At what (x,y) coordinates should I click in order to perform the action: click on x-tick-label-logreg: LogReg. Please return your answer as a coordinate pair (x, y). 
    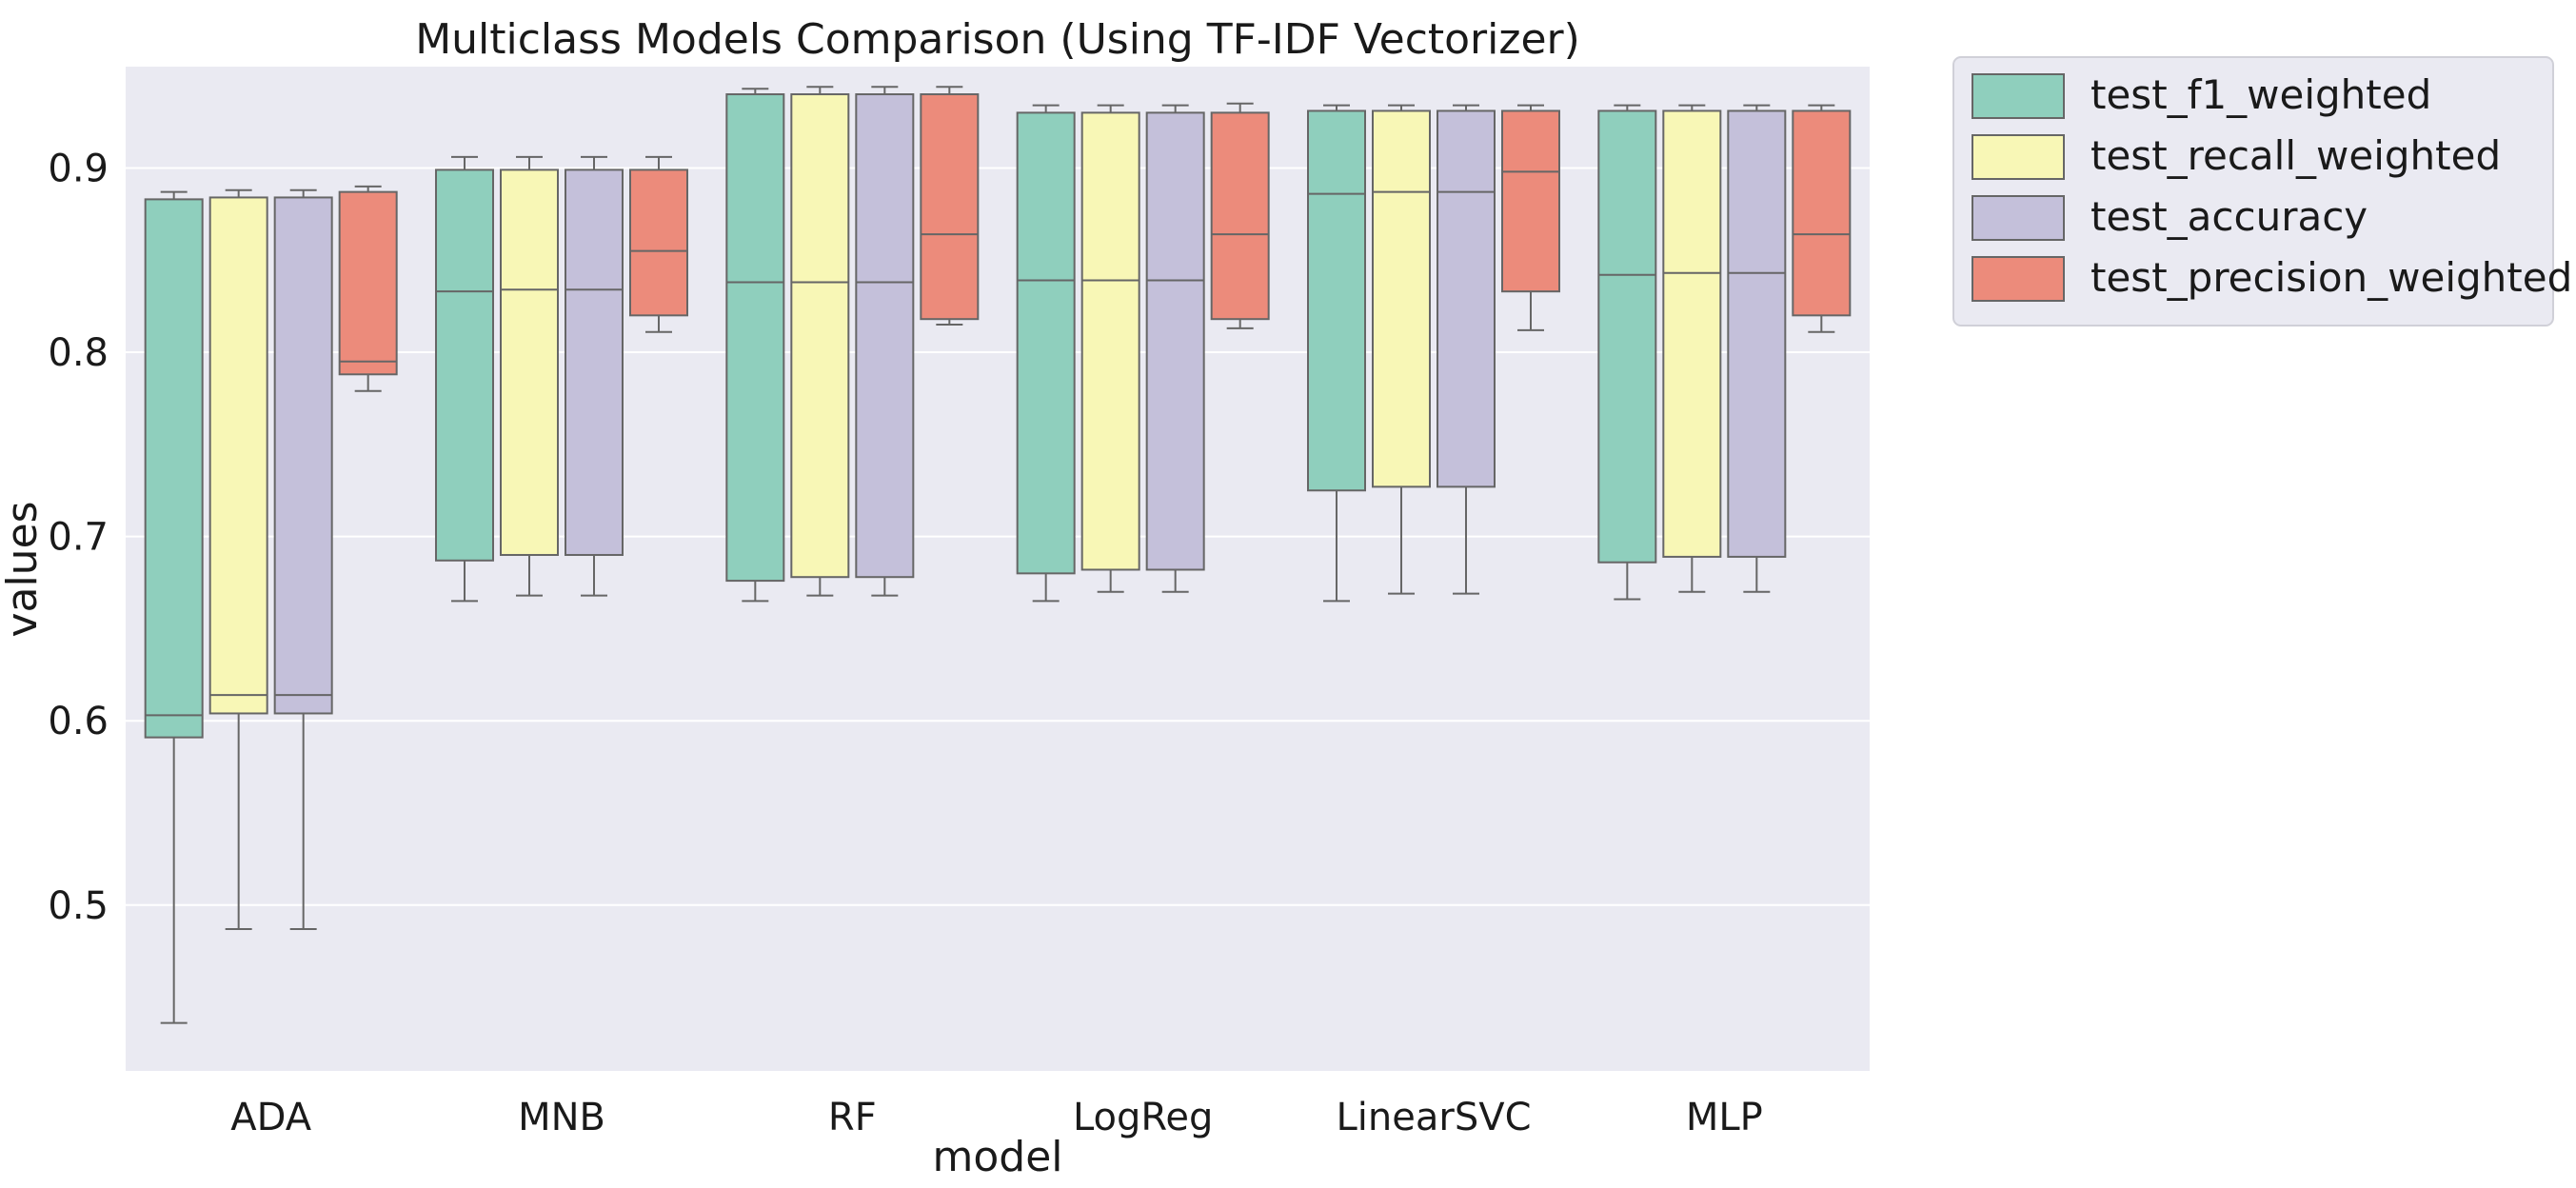
    Looking at the image, I should click on (1143, 1117).